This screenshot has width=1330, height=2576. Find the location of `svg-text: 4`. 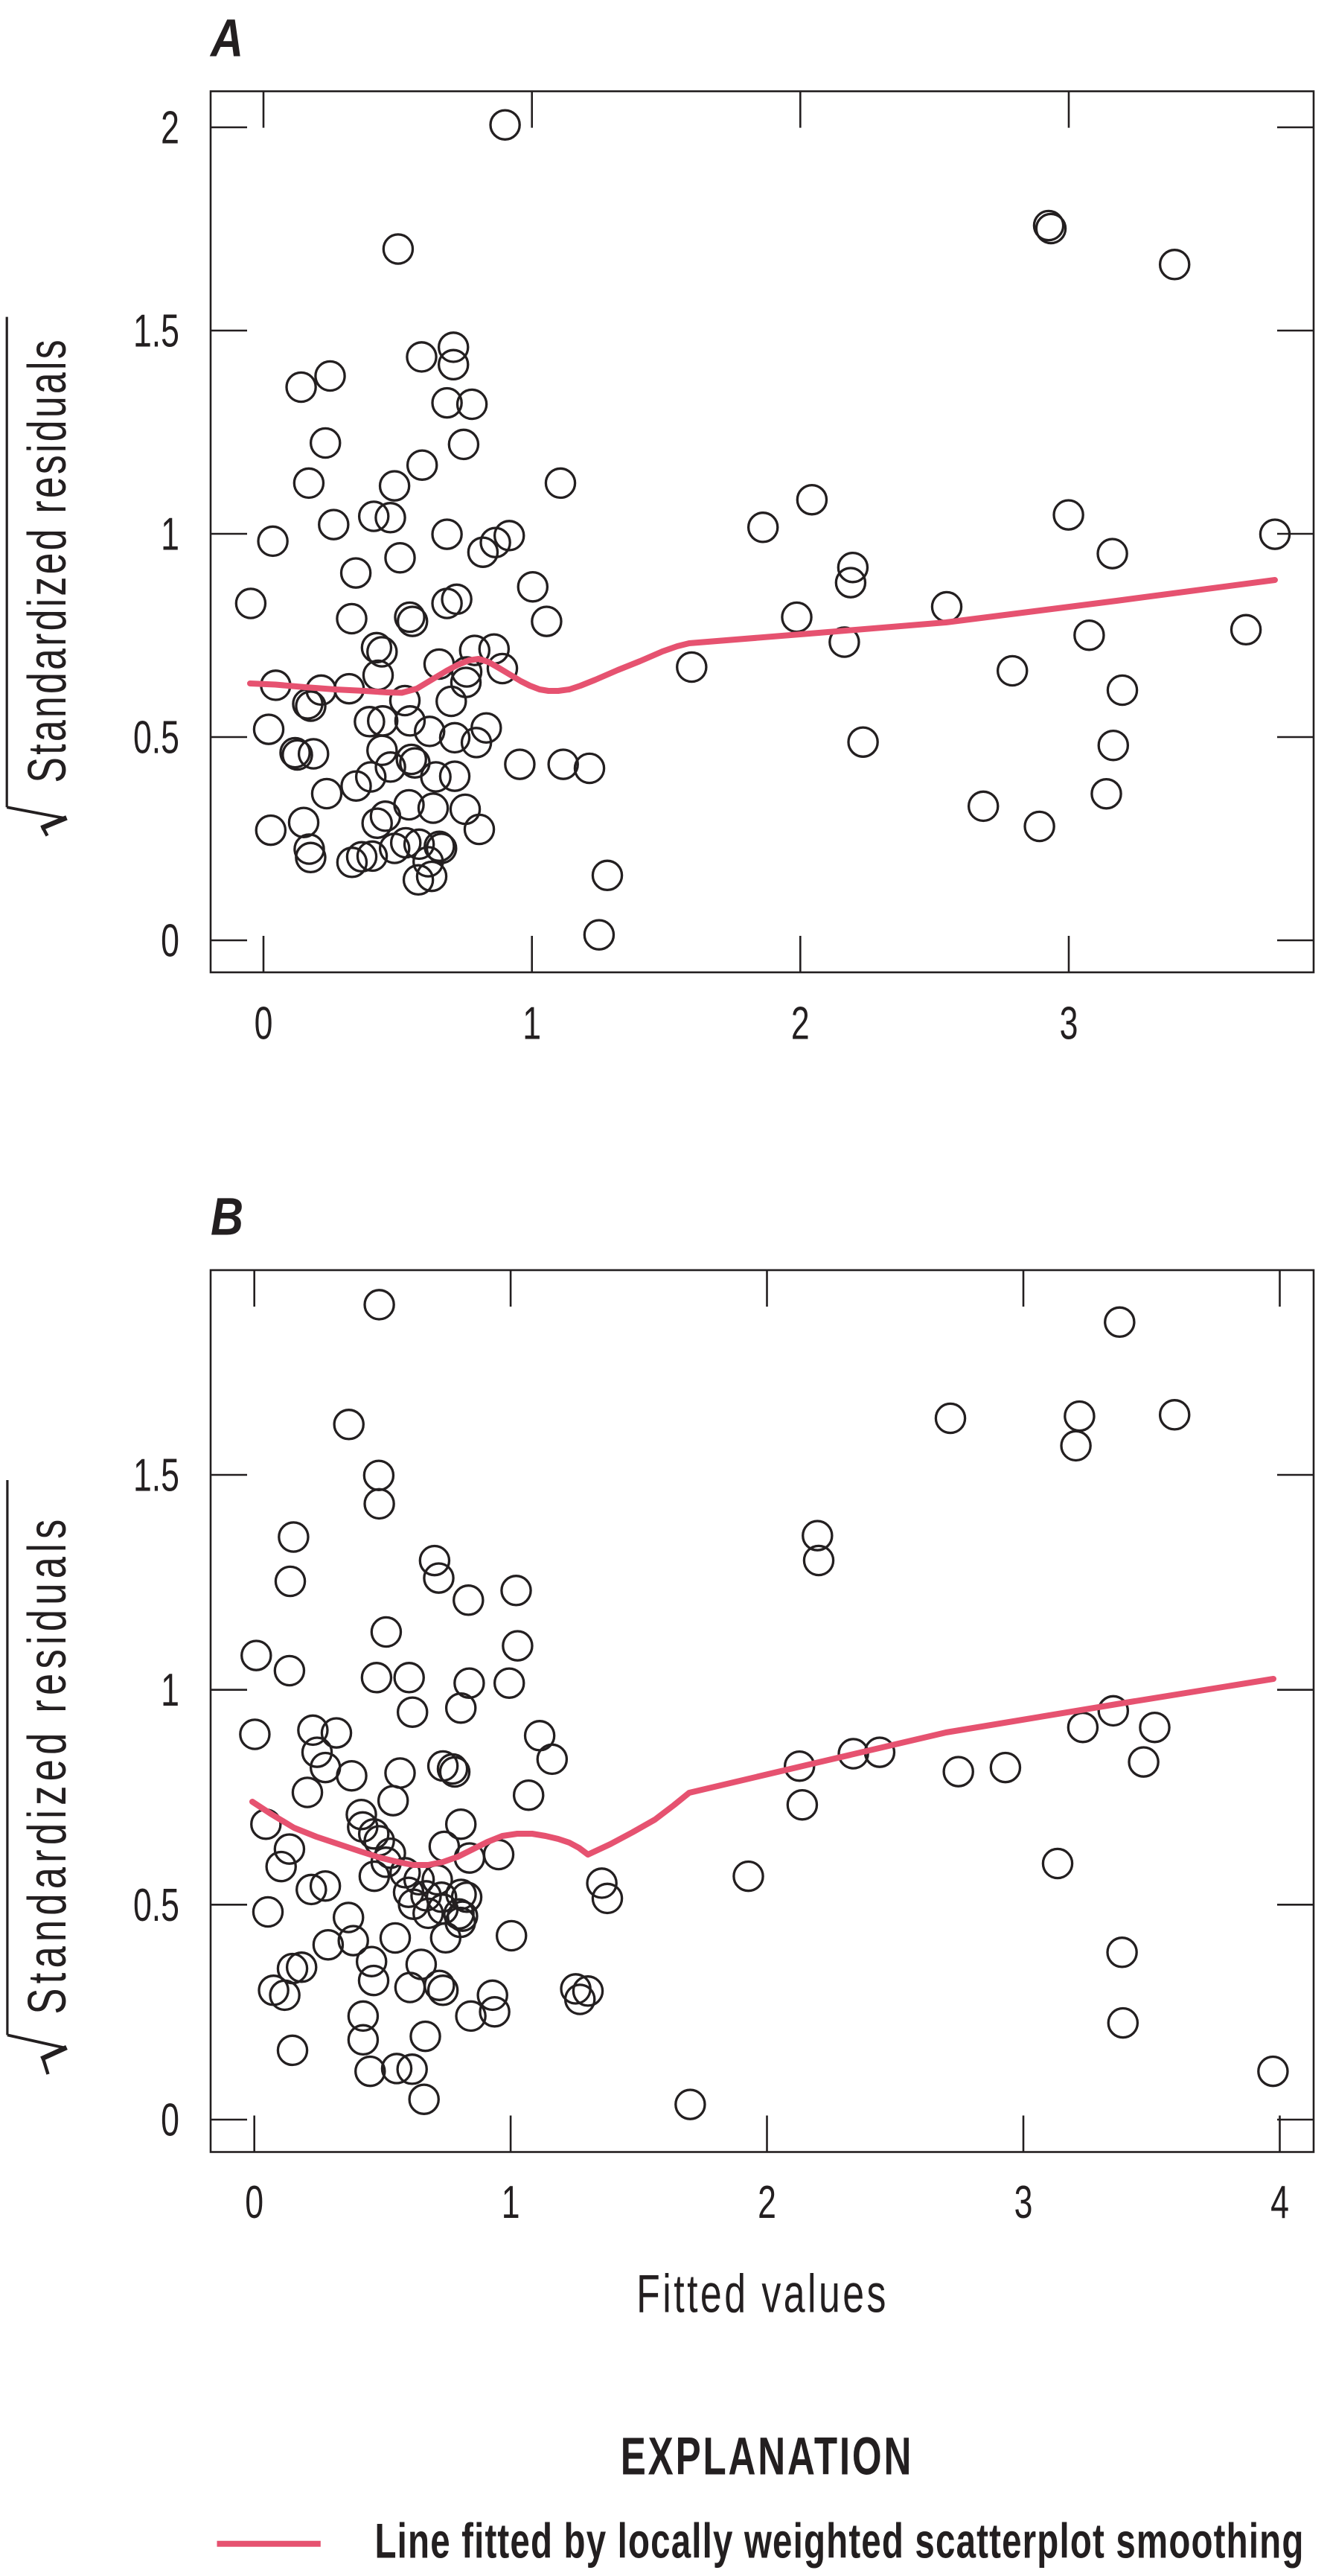

svg-text: 4 is located at coordinates (1279, 2202).